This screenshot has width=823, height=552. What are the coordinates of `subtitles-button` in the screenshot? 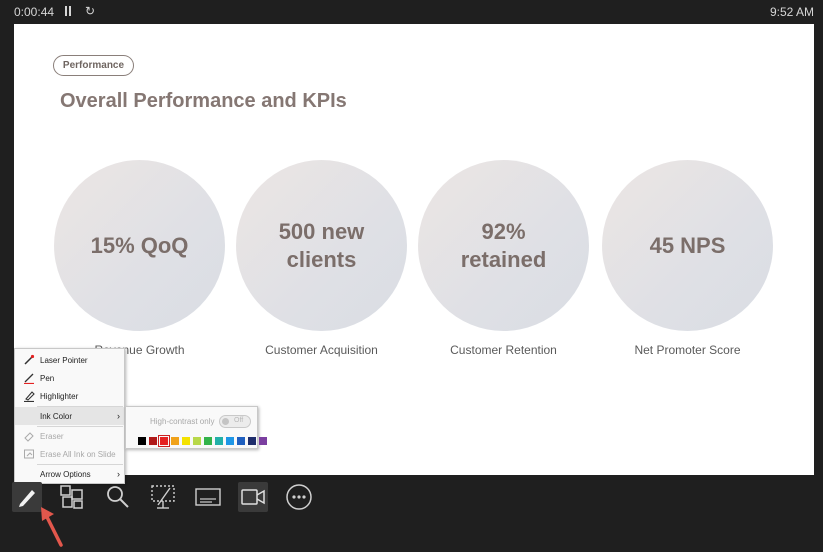 It's located at (208, 497).